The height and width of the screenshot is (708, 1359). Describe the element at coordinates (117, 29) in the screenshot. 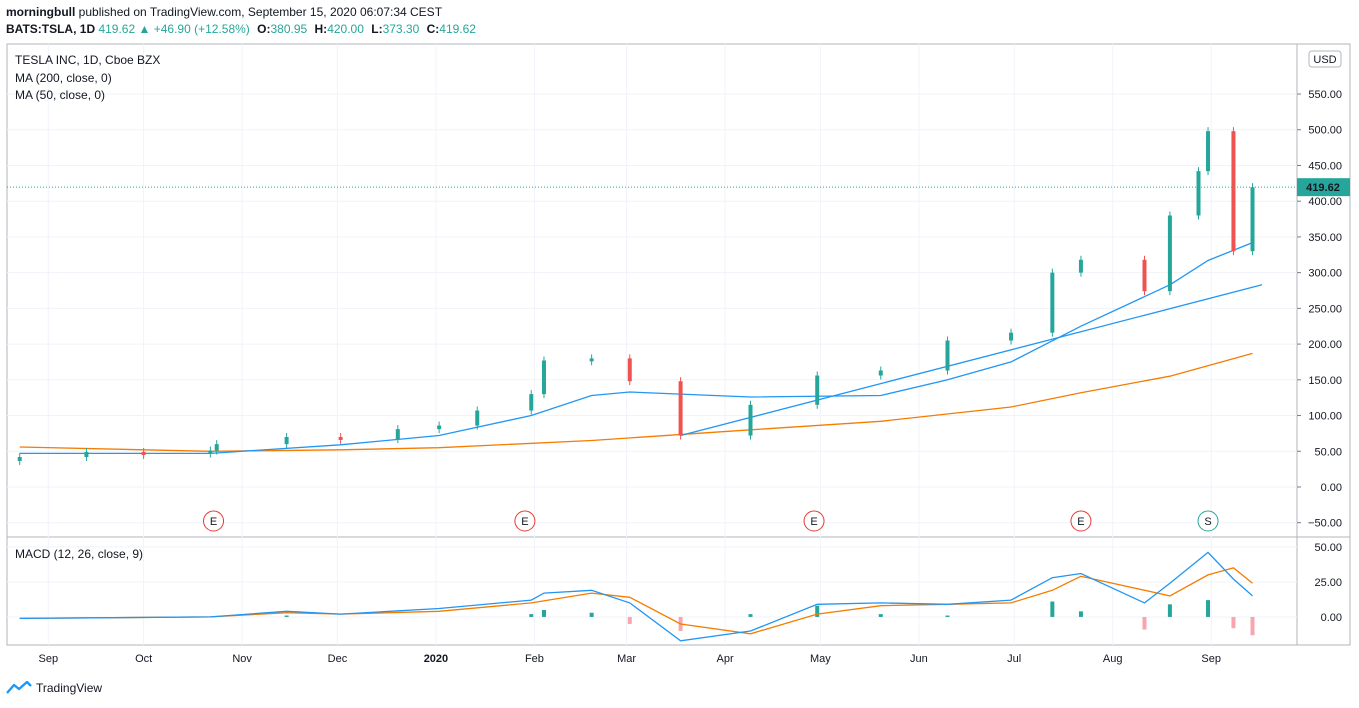

I see `last-price: 419.62` at that location.